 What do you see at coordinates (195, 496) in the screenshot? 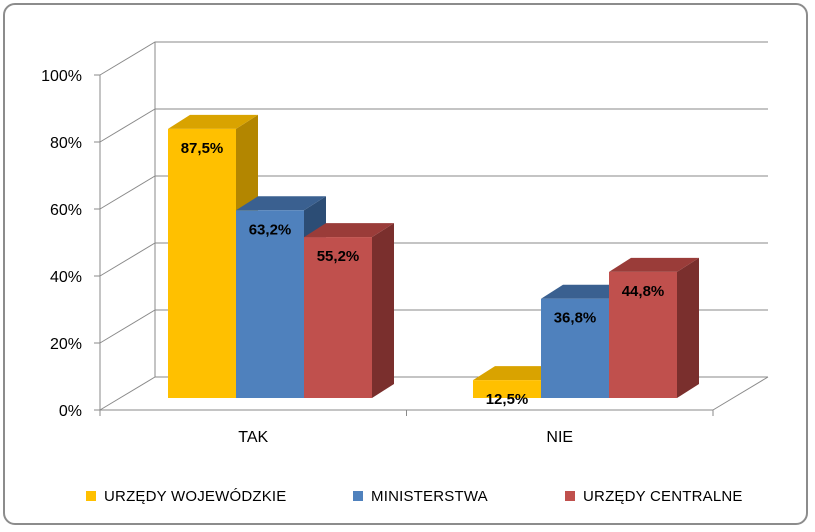
I see `legend-label: URZĘDY WOJEWÓDZKIE` at bounding box center [195, 496].